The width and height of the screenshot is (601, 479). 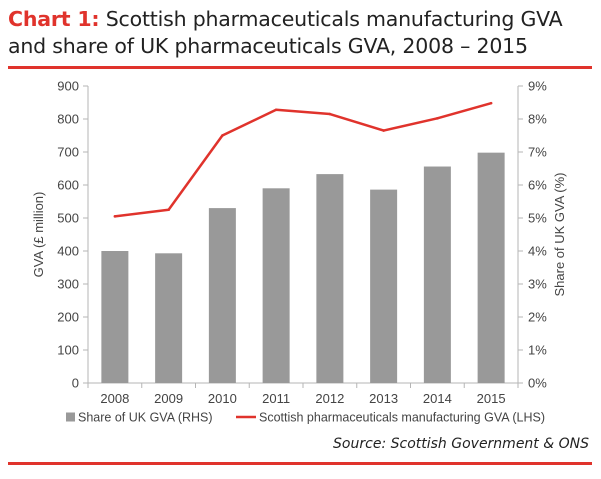 What do you see at coordinates (300, 463) in the screenshot?
I see `footer-divider` at bounding box center [300, 463].